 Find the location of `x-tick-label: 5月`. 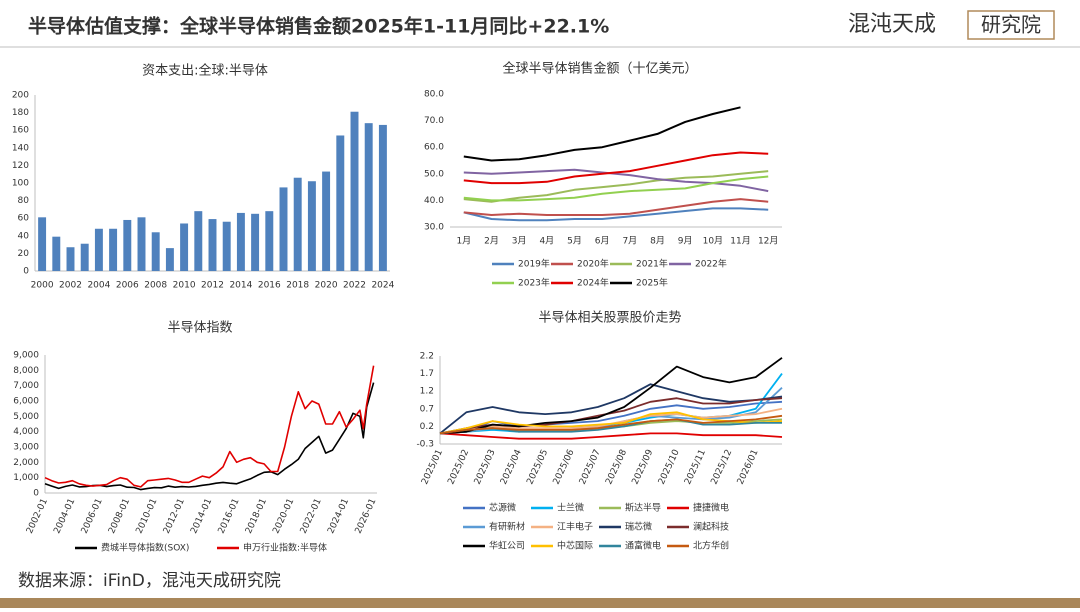

x-tick-label: 5月 is located at coordinates (574, 241).